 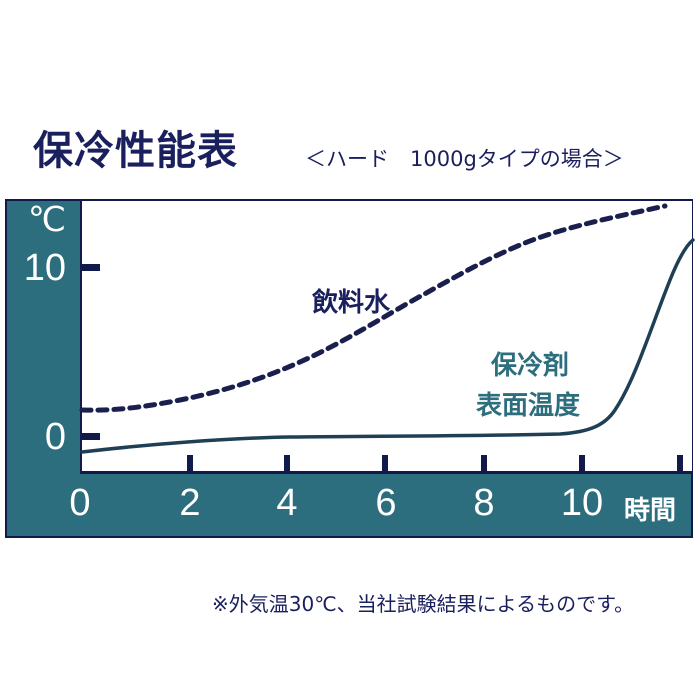 What do you see at coordinates (528, 406) in the screenshot?
I see `ice-pack-label-line2: 表面温度` at bounding box center [528, 406].